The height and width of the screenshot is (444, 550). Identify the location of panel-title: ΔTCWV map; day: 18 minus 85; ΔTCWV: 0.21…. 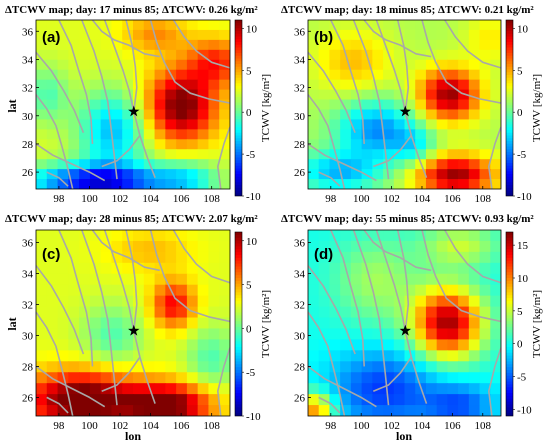
(407, 10).